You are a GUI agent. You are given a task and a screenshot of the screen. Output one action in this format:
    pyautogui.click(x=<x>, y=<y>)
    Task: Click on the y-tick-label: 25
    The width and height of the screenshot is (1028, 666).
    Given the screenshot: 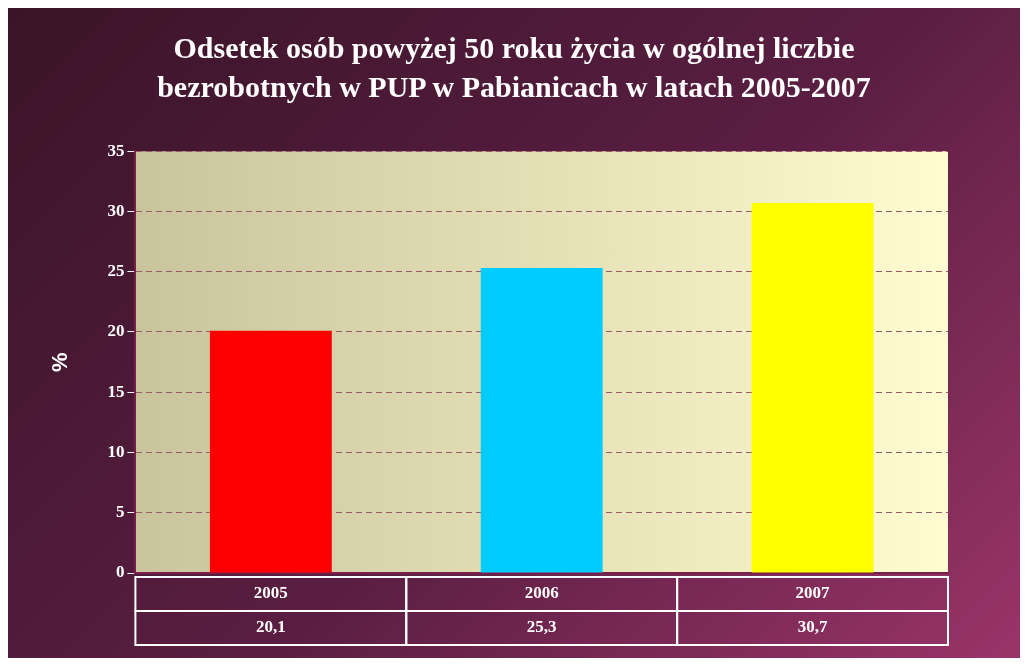 What is the action you would take?
    pyautogui.click(x=116, y=271)
    